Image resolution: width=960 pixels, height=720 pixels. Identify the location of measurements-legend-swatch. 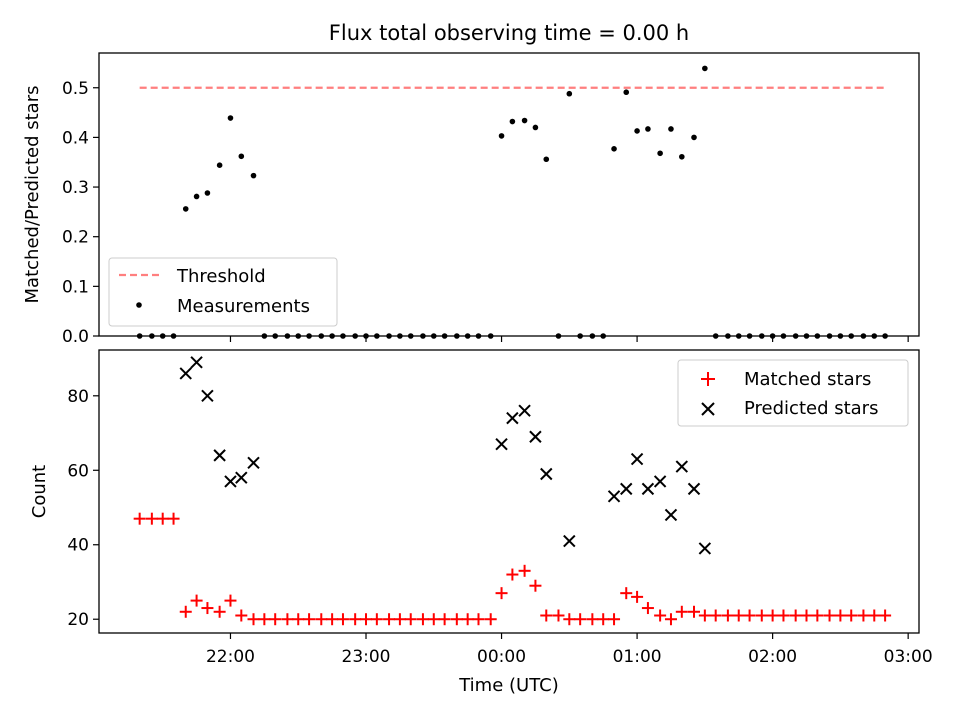
(139, 305).